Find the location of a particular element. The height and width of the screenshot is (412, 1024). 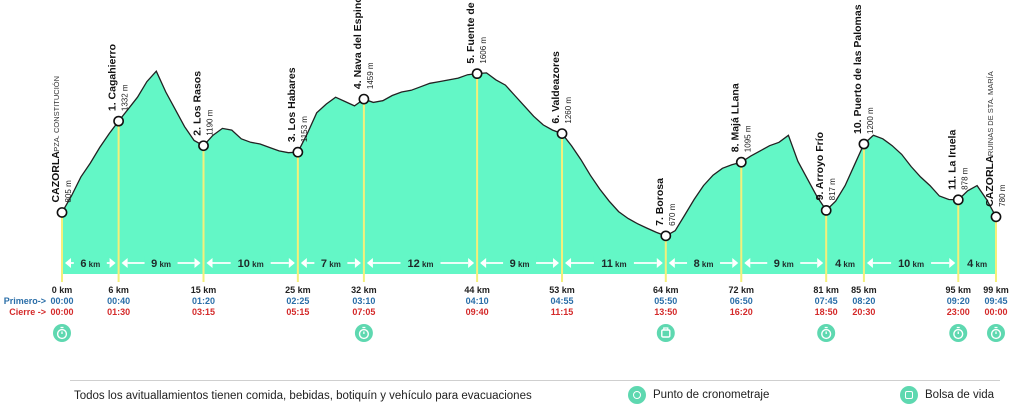

segment-length-label: 8 km is located at coordinates (704, 264).